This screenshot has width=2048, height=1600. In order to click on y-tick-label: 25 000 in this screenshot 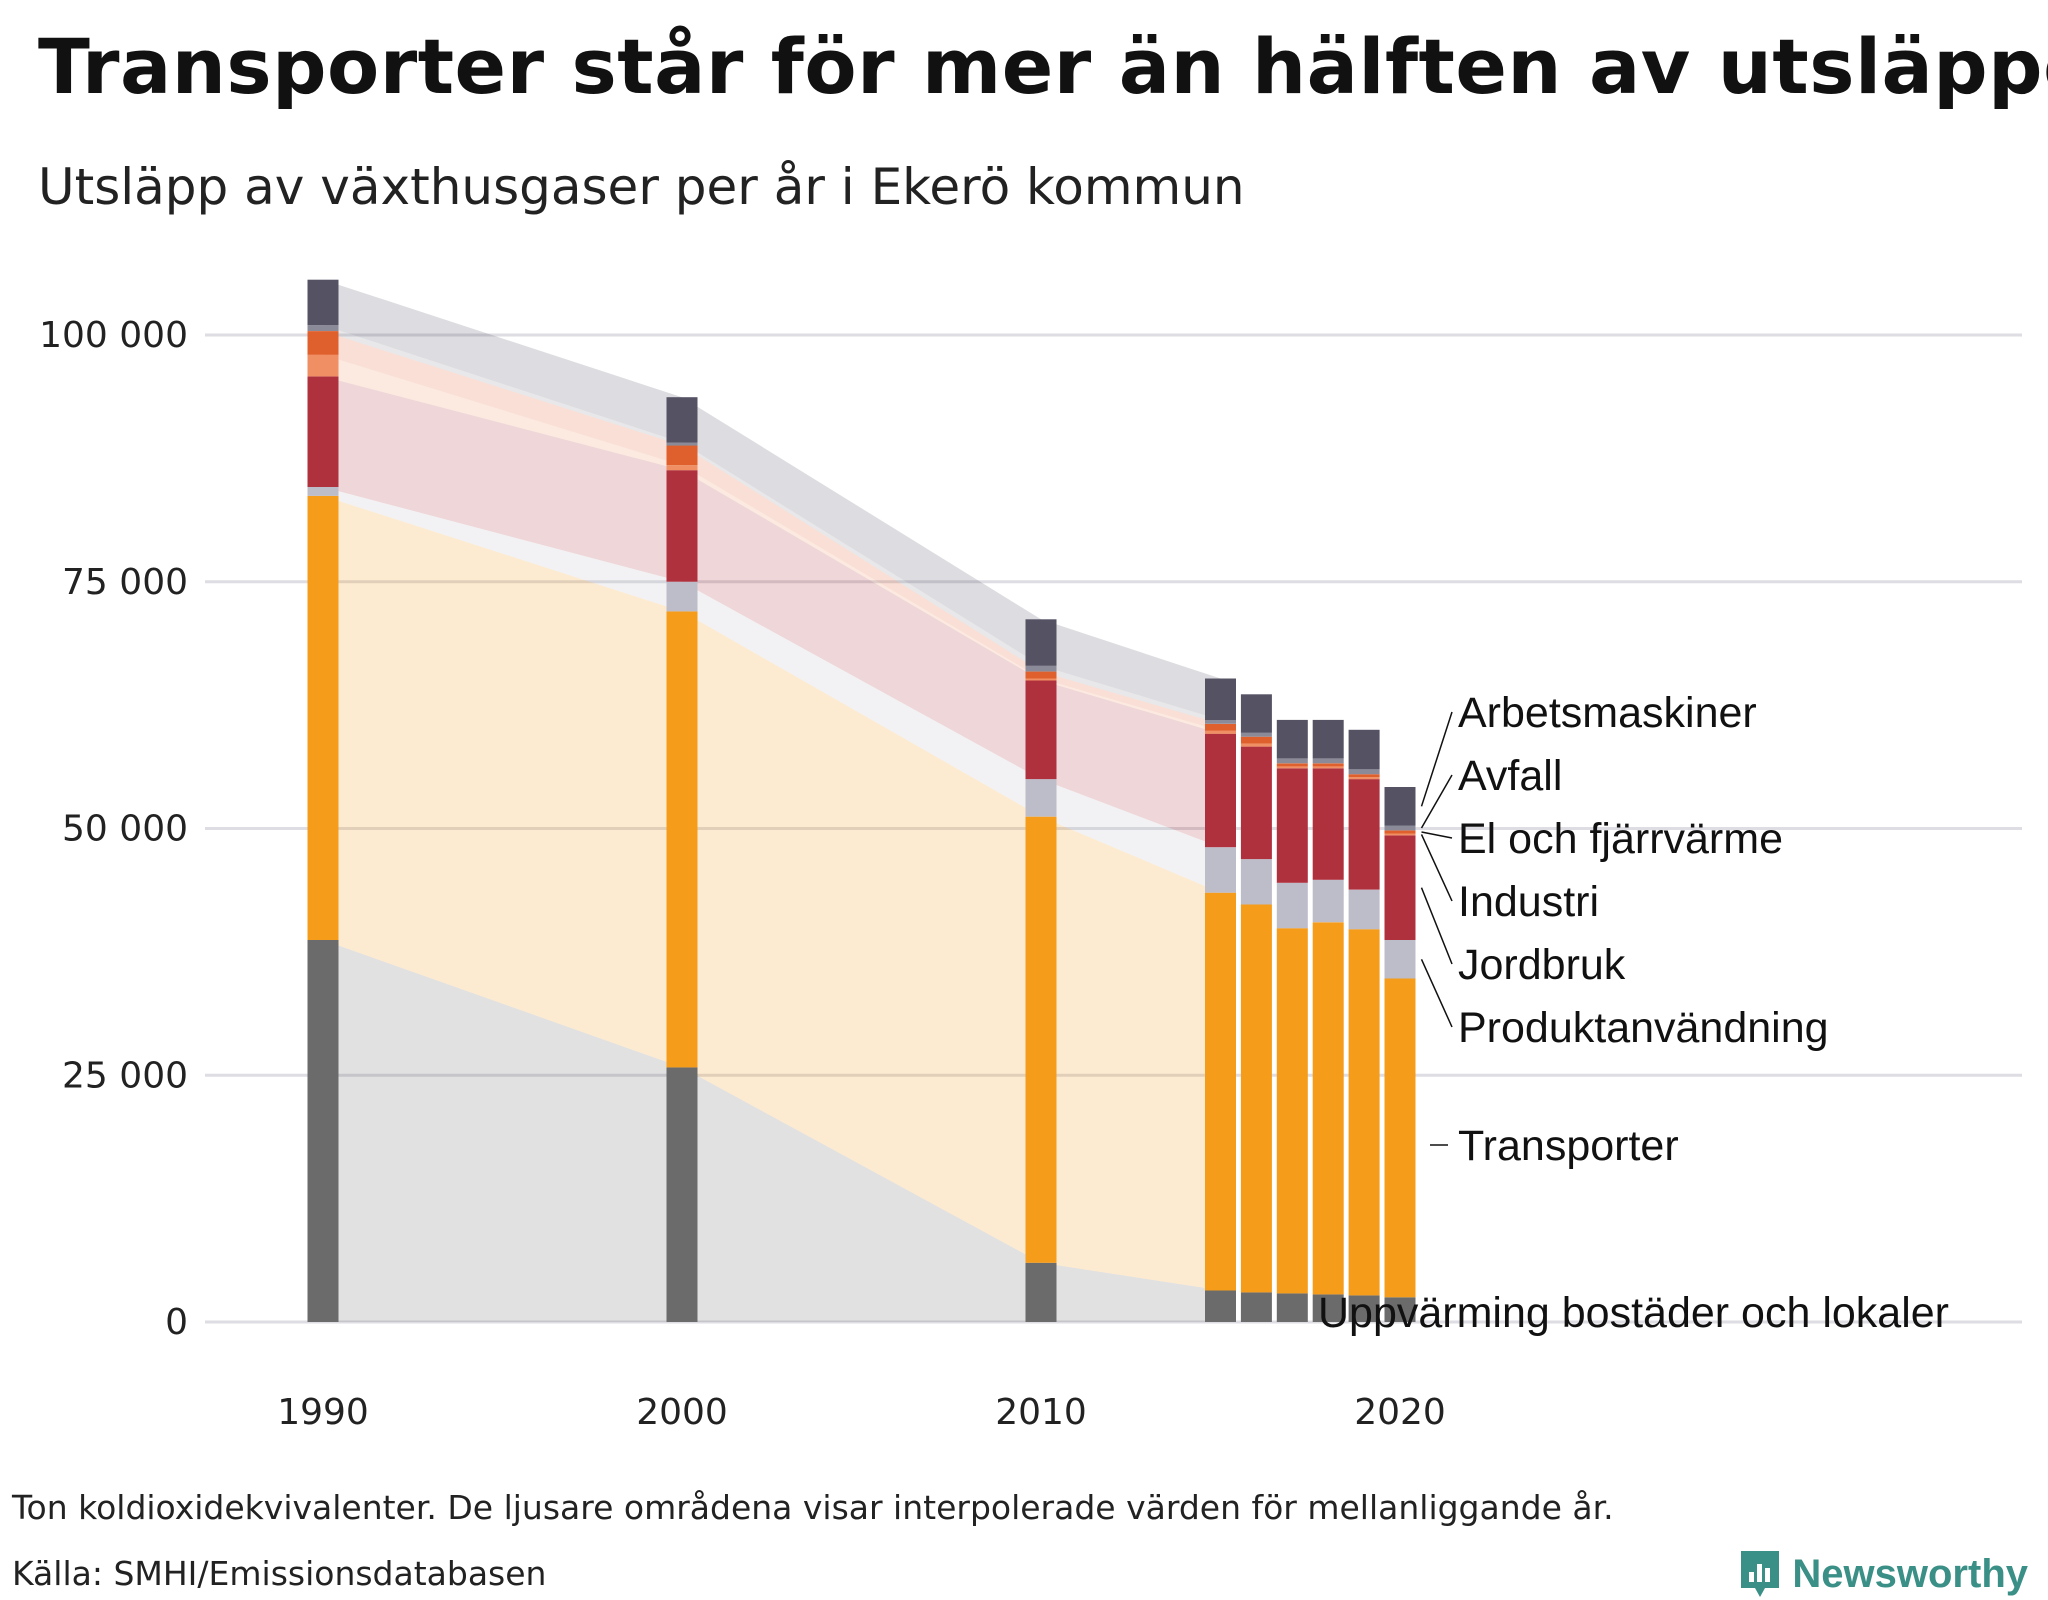, I will do `click(125, 1075)`.